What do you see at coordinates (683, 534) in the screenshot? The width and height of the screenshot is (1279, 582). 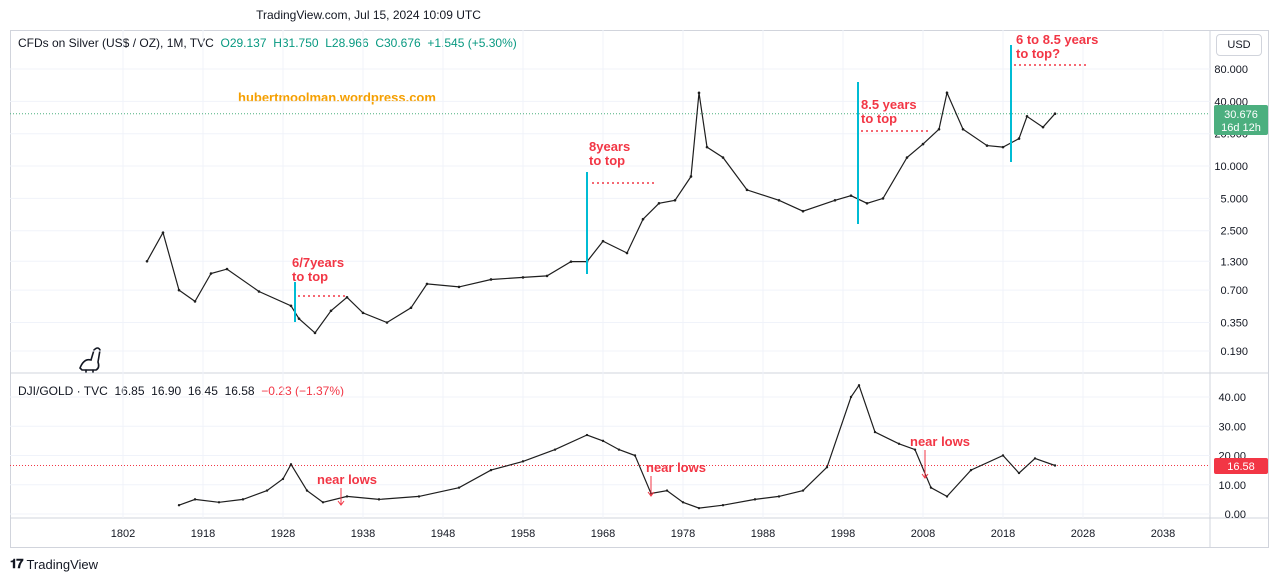 I see `x-tick-label: 1978` at bounding box center [683, 534].